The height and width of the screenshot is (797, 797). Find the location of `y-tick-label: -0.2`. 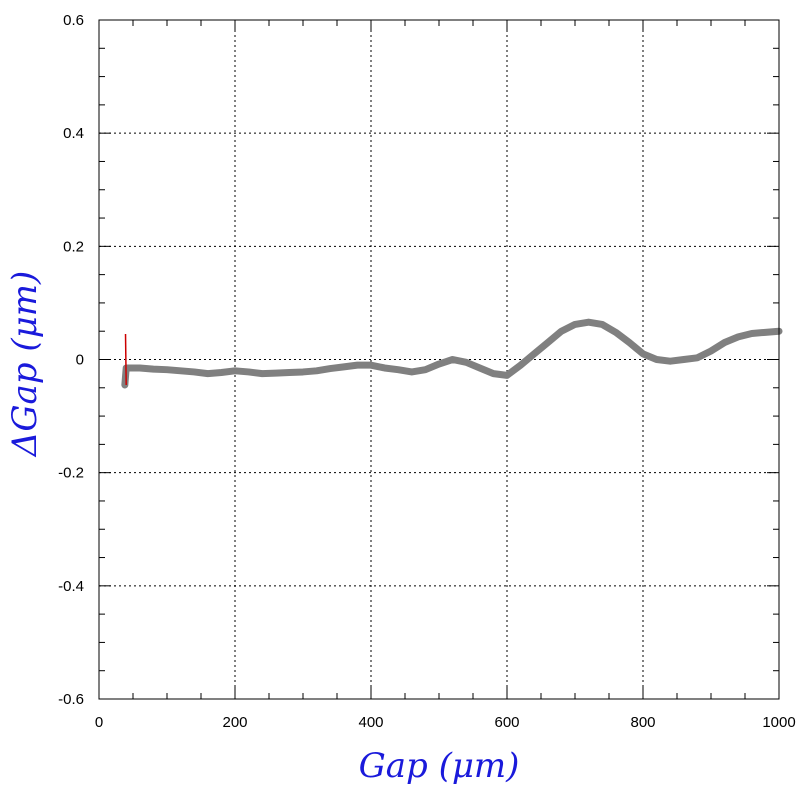

y-tick-label: -0.2 is located at coordinates (71, 473).